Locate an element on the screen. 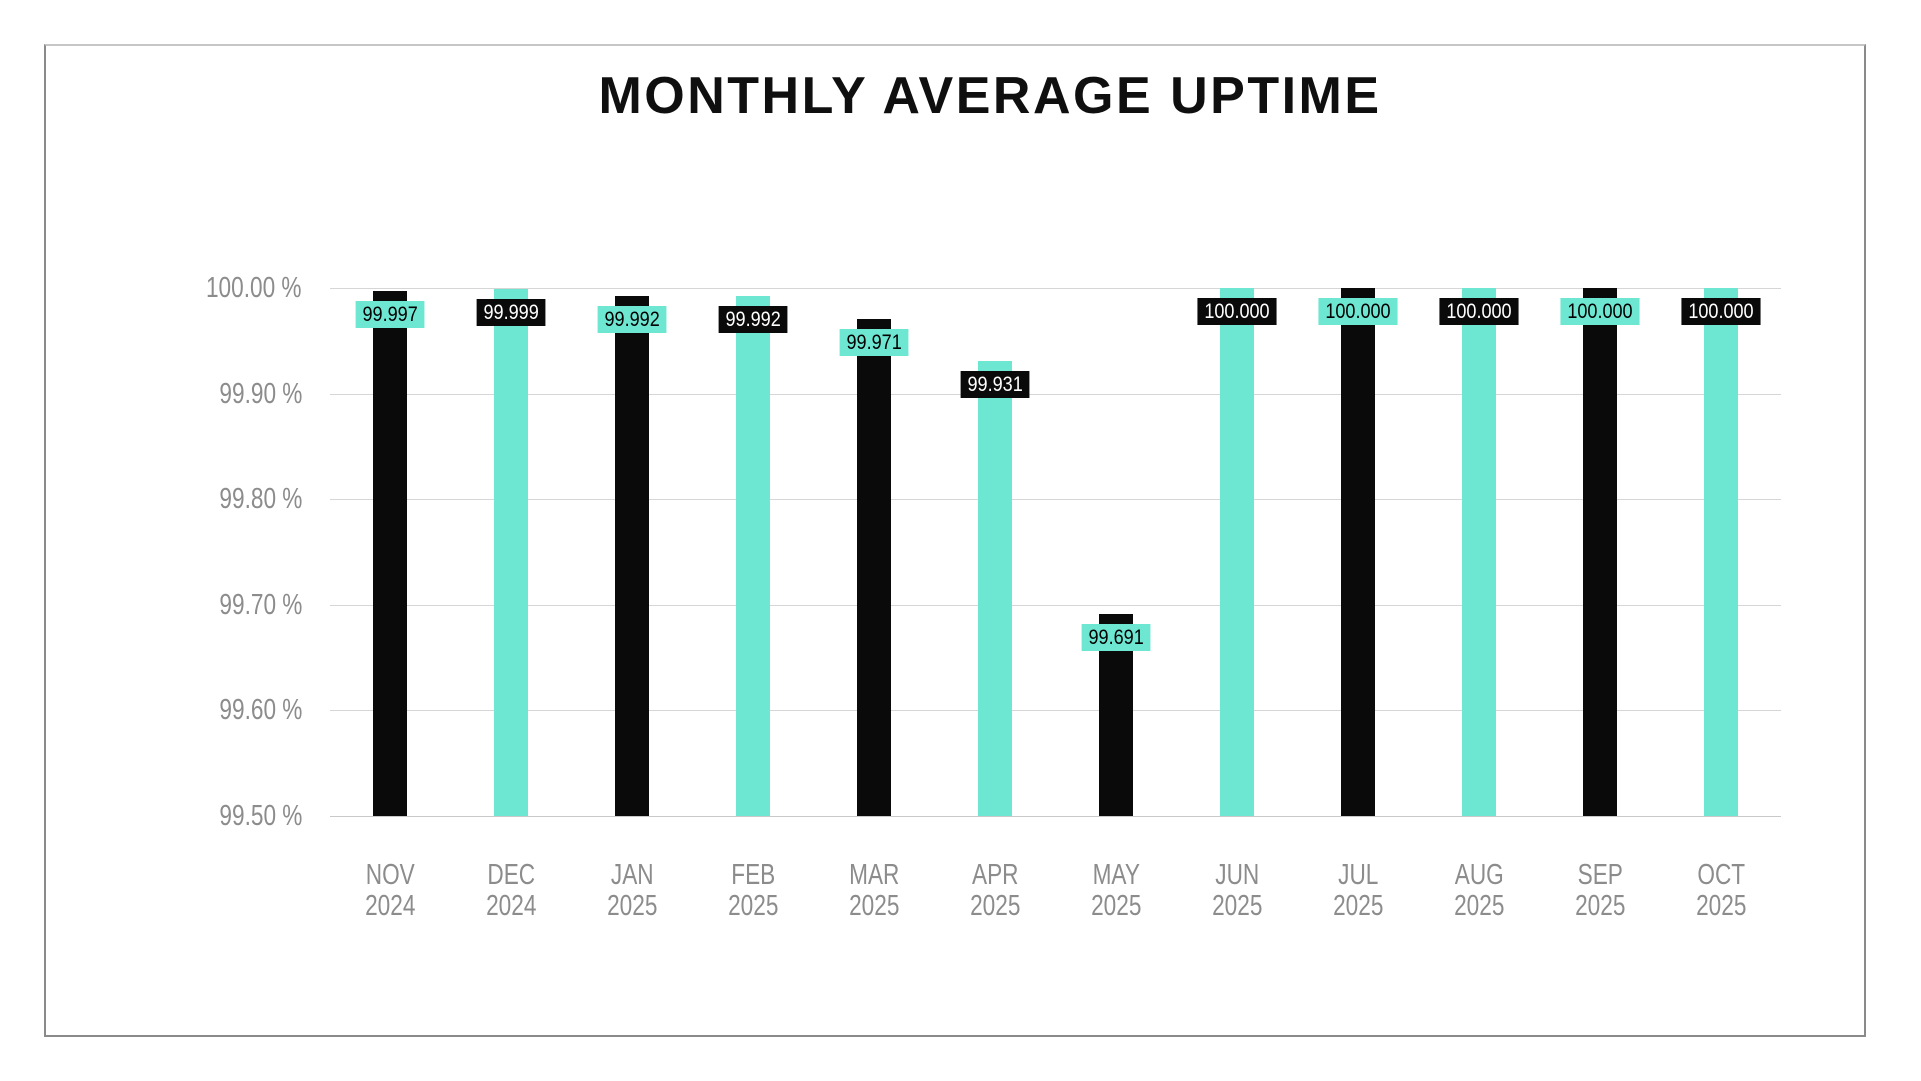  x-axis-category-label: APR 2025 is located at coordinates (995, 890).